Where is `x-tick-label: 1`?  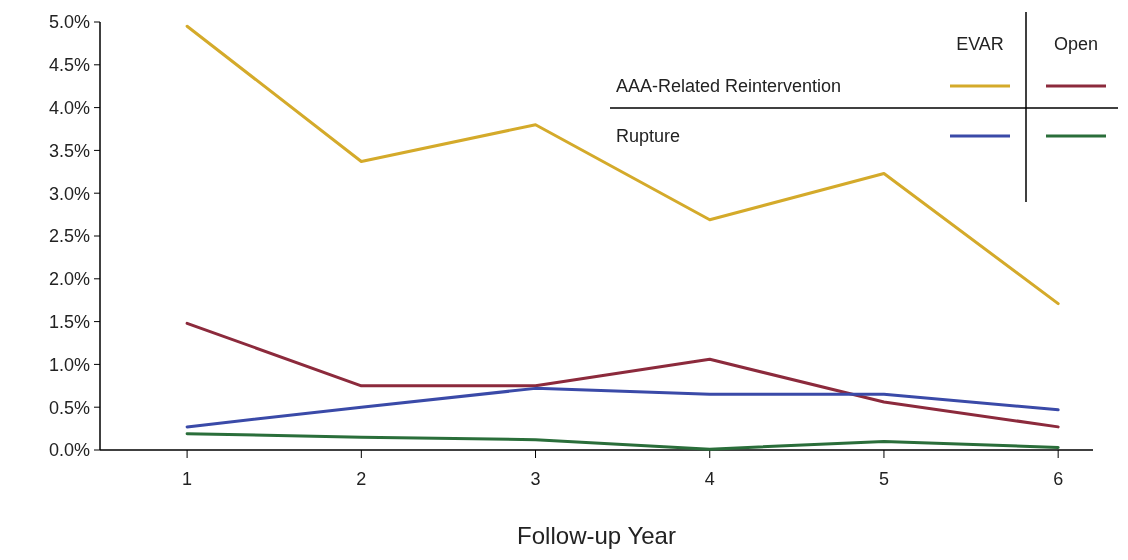
x-tick-label: 1 is located at coordinates (187, 479).